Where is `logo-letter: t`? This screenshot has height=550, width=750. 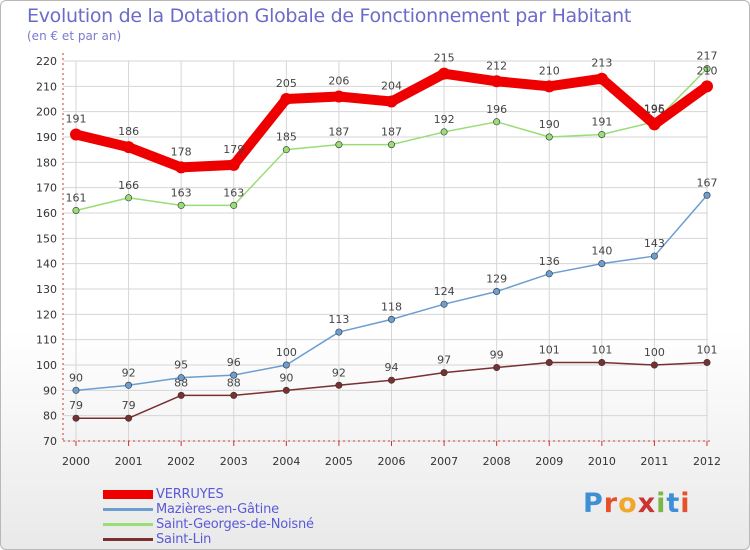
logo-letter: t is located at coordinates (673, 503).